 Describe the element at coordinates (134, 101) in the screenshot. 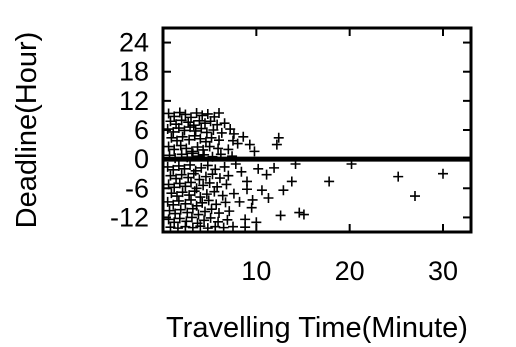

I see `y-tick-label: 12` at that location.